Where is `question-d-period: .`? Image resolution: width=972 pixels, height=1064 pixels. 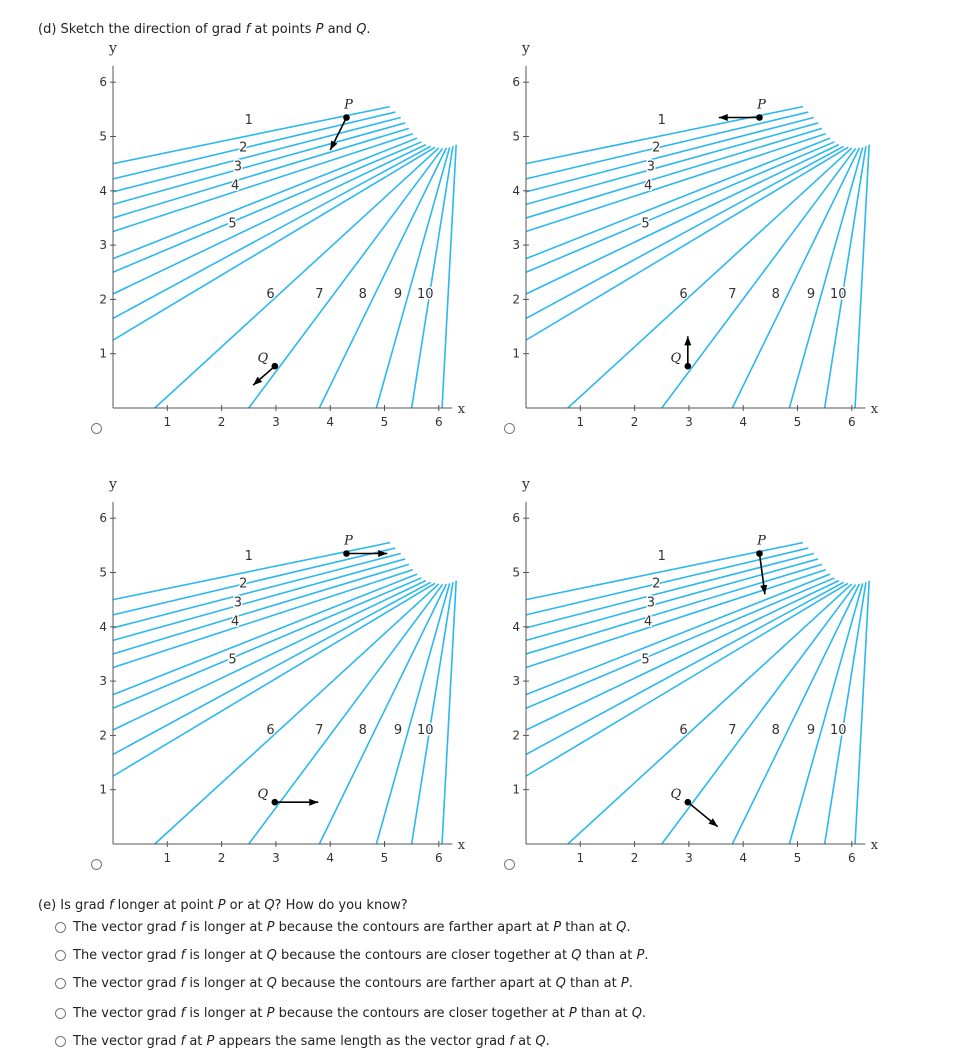 question-d-period: . is located at coordinates (368, 29).